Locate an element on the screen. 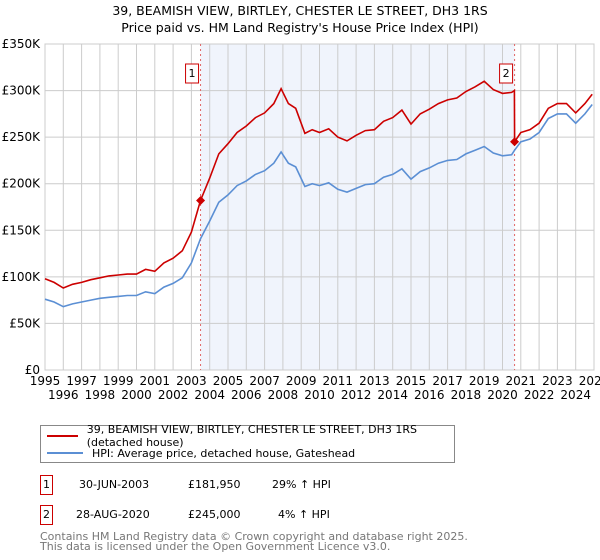  y-tick-label: £350K is located at coordinates (22, 44).